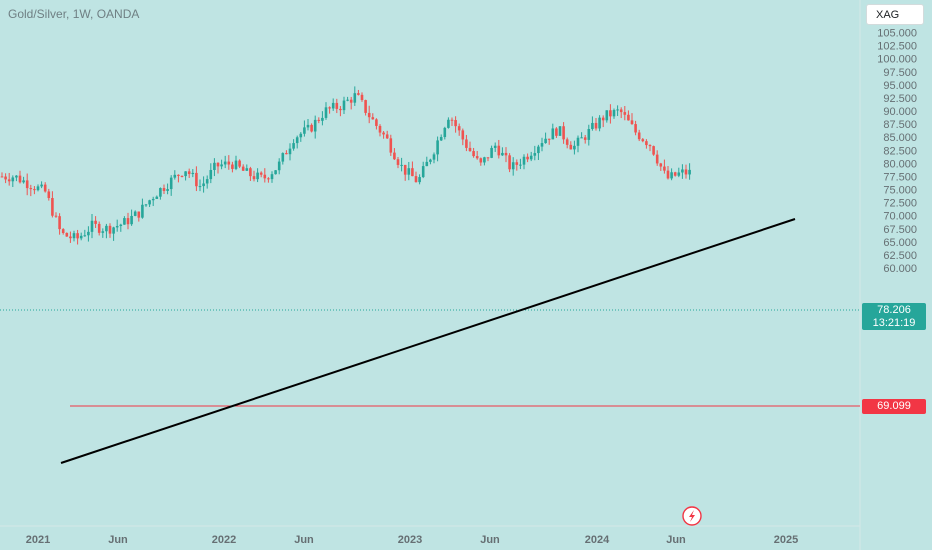 Image resolution: width=932 pixels, height=550 pixels. Describe the element at coordinates (895, 14) in the screenshot. I see `symbol-input: XAG` at that location.